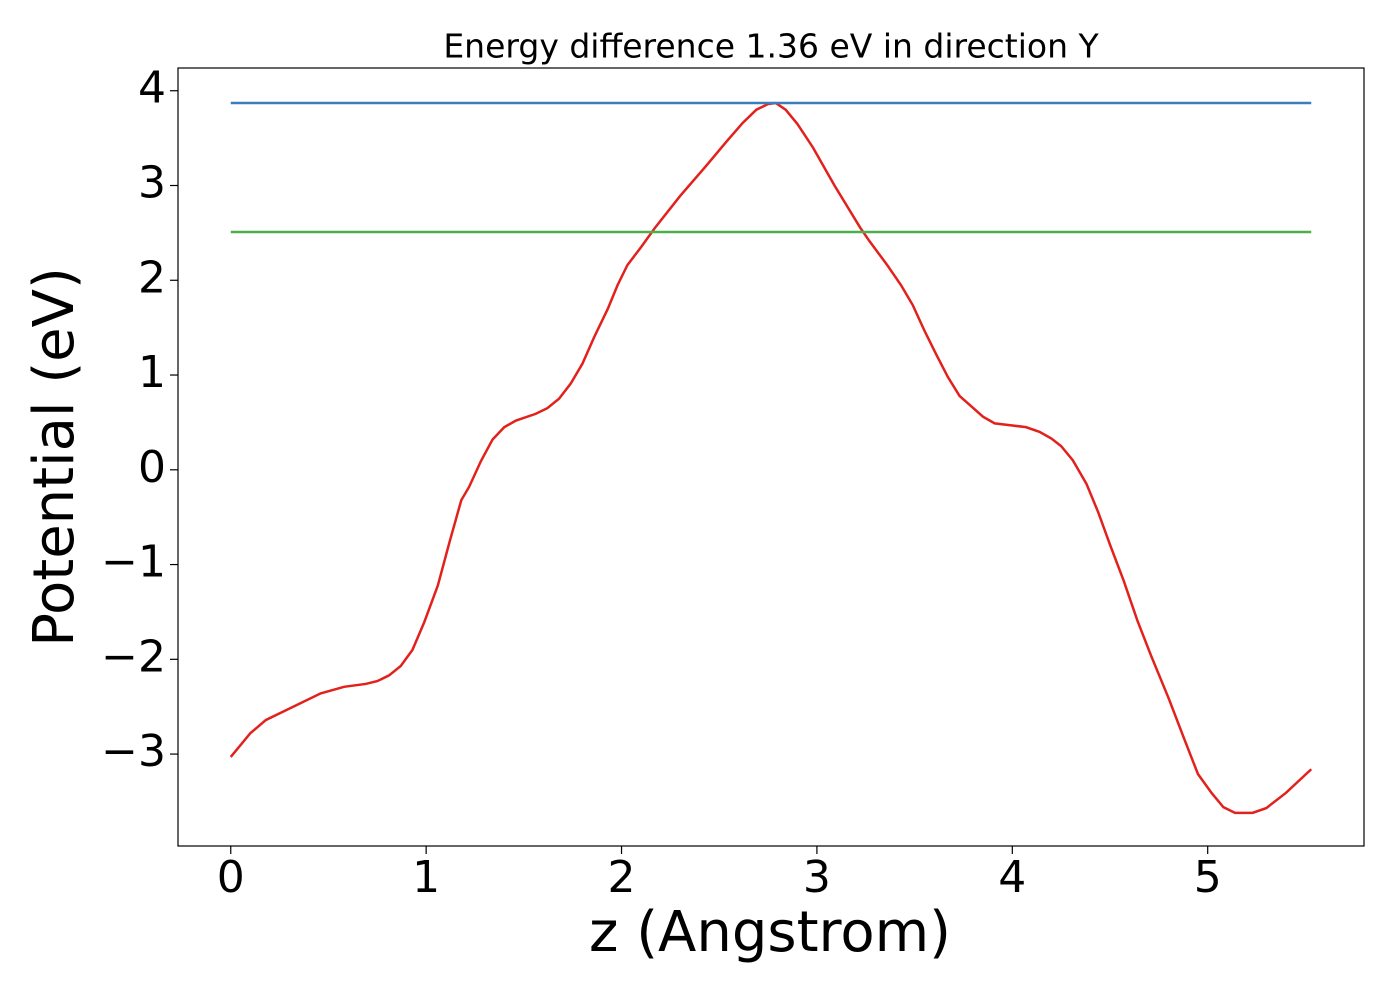  I want to click on y-axis-label: Potential (eV), so click(54, 457).